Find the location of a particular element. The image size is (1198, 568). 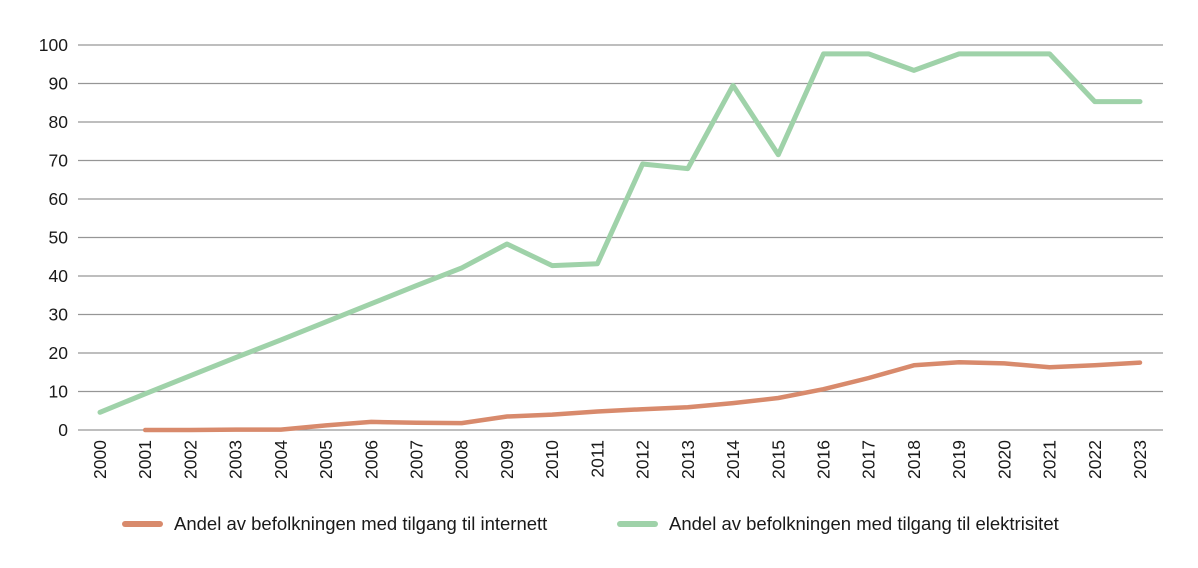

x-axis-tick-label: 2017 is located at coordinates (869, 459).